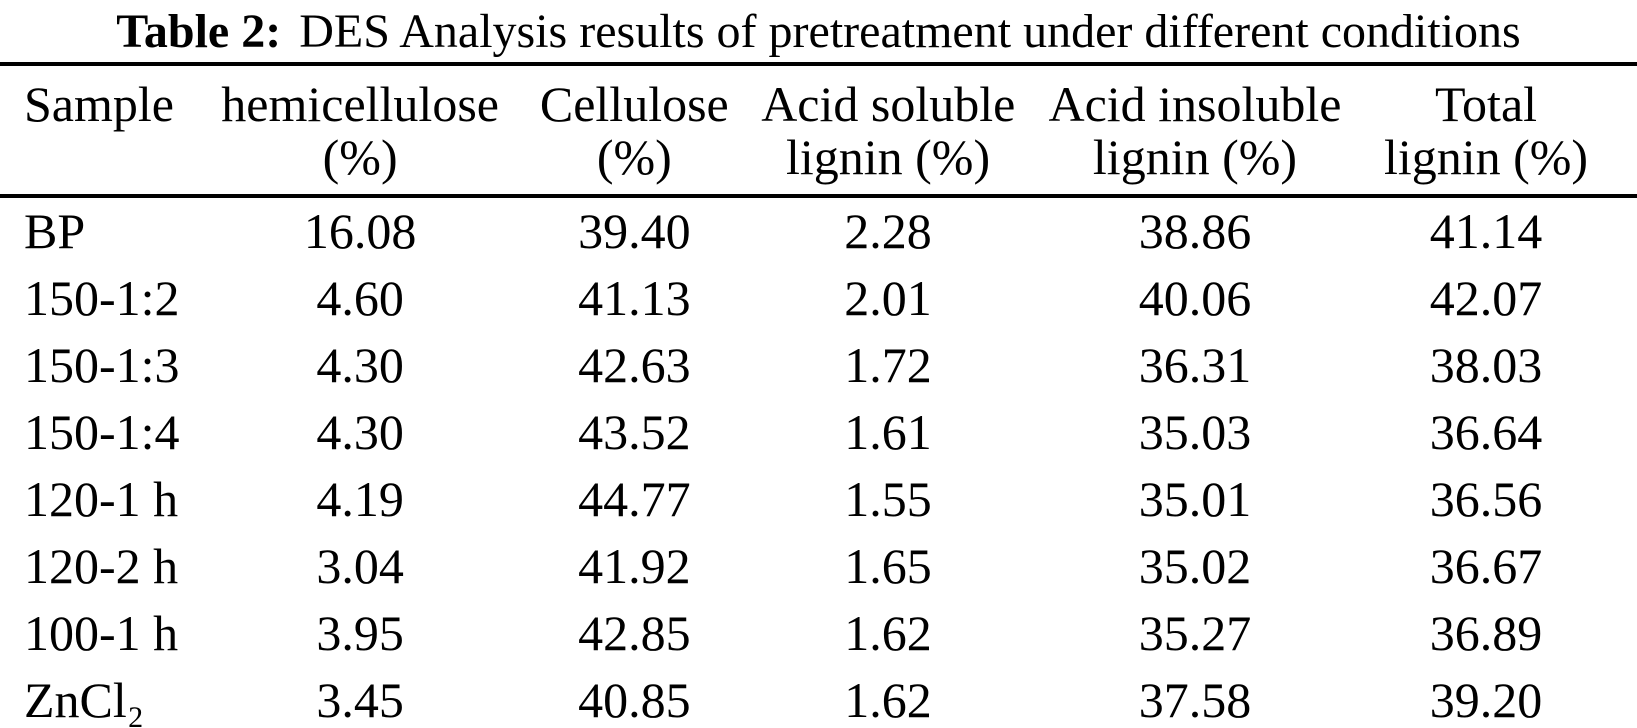 This screenshot has height=728, width=1637. I want to click on value-cell: 2.28, so click(888, 231).